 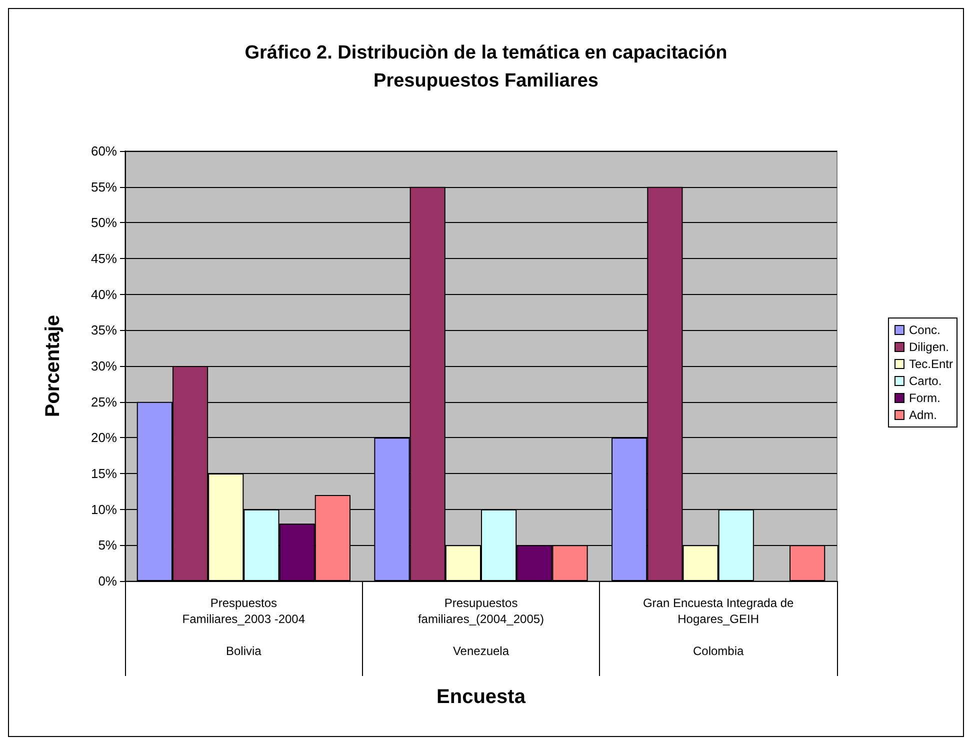 I want to click on y-tick-label: 40%, so click(x=104, y=294).